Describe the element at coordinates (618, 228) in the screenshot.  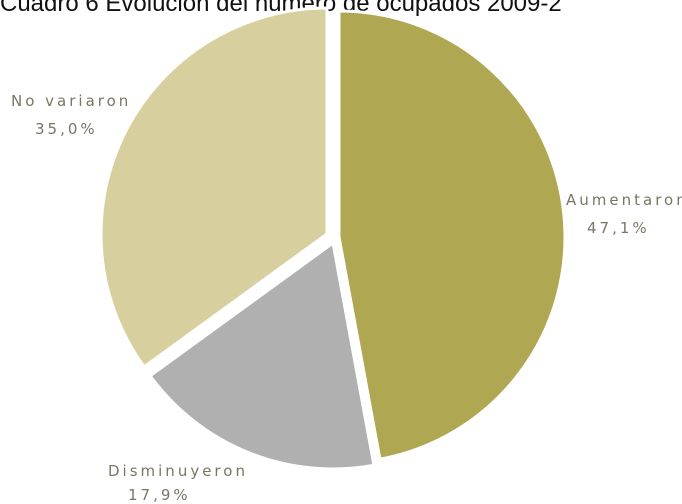
I see `label-aumentaron-value: 47,1%` at that location.